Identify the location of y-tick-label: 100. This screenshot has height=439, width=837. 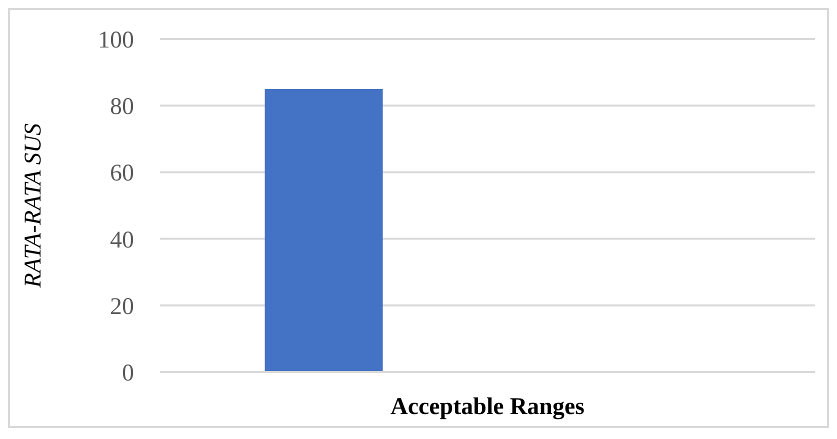
(116, 41).